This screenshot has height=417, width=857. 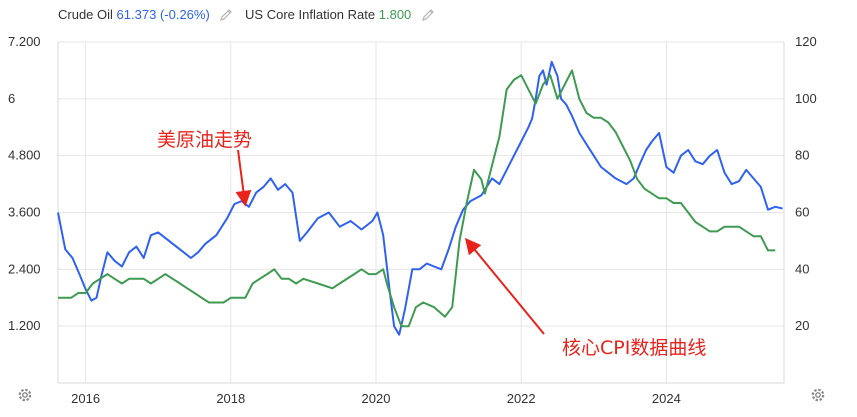 What do you see at coordinates (395, 15) in the screenshot?
I see `legend-cpi-value: 1.800` at bounding box center [395, 15].